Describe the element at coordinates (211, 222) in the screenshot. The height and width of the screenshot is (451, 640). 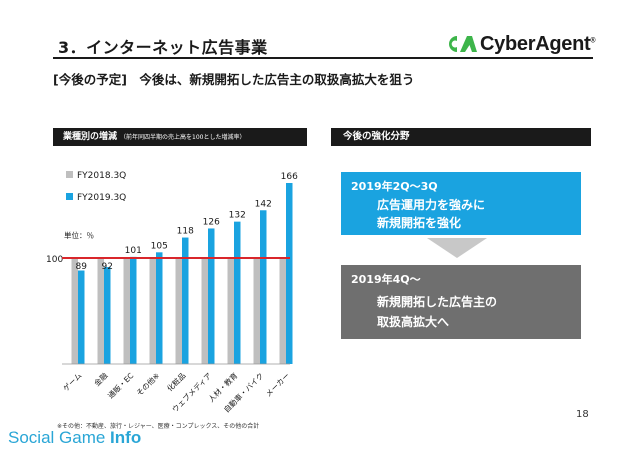
I see `data-label: 126` at that location.